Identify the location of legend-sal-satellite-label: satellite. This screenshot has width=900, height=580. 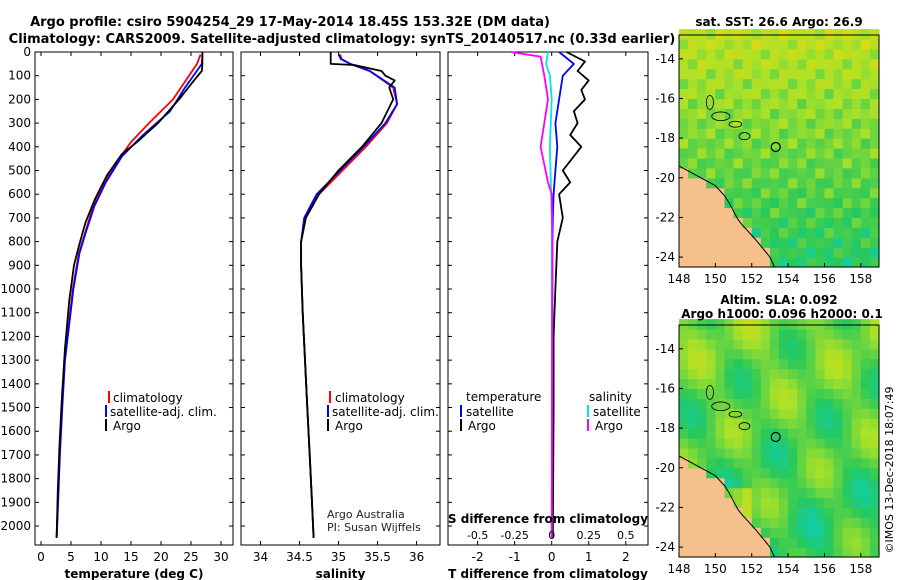
(617, 412).